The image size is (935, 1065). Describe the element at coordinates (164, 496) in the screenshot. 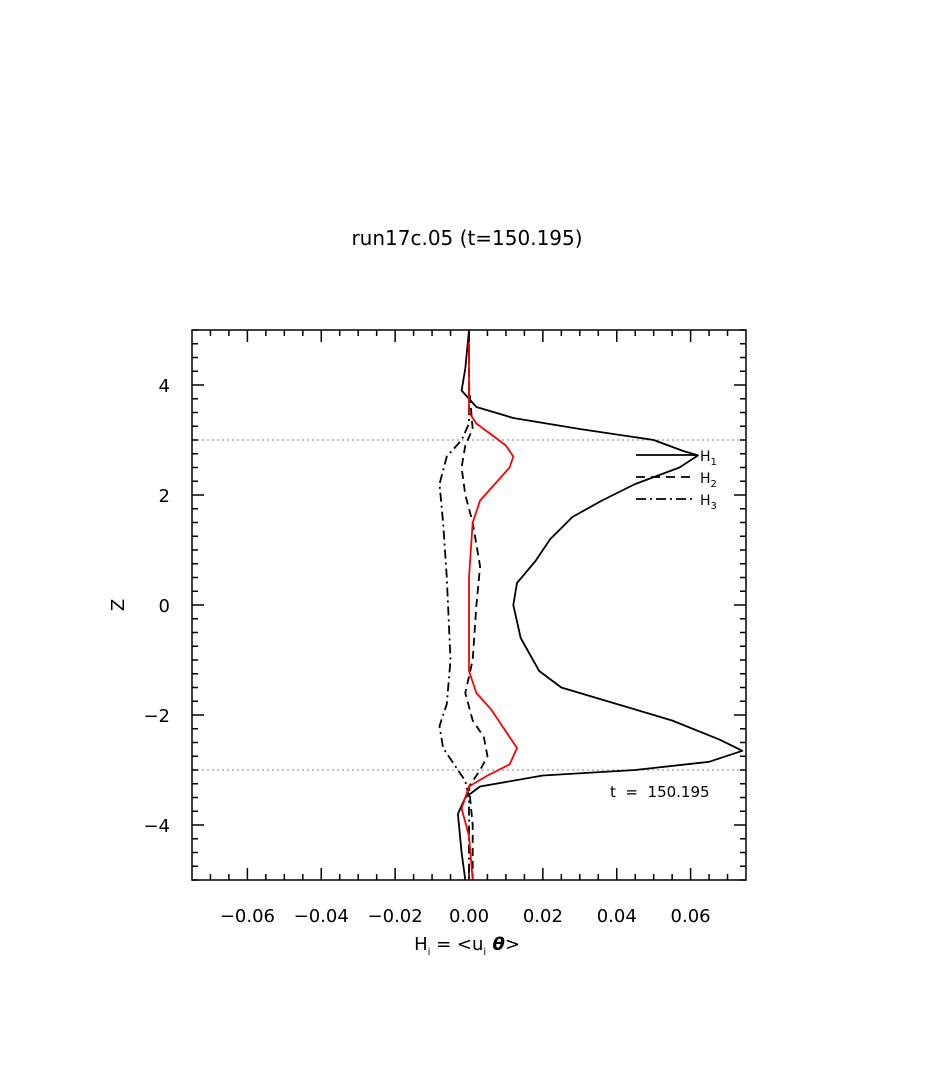

I see `y-tick-label: 2` at that location.